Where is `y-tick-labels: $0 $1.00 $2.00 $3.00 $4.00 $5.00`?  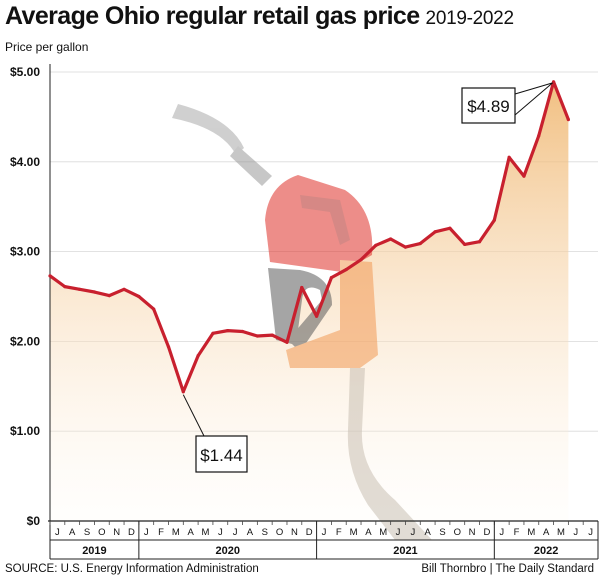 y-tick-labels: $0 $1.00 $2.00 $3.00 $4.00 $5.00 is located at coordinates (25, 296).